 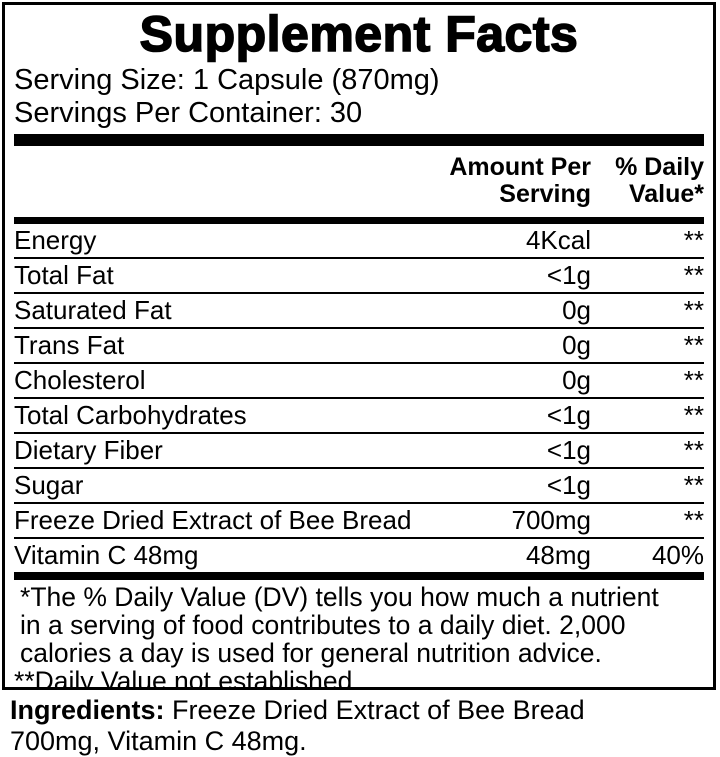 What do you see at coordinates (213, 520) in the screenshot?
I see `nutrient-name: Freeze Dried Extract of Bee Bread` at bounding box center [213, 520].